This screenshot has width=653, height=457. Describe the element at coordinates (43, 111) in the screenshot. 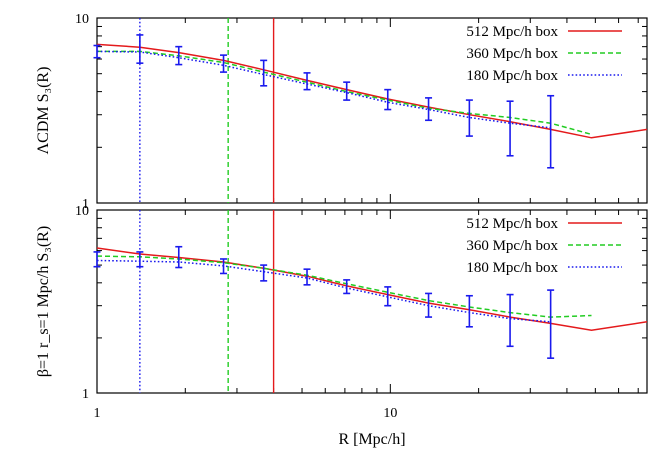

I see `y-axis-label: ΛCDM S₃(R)` at that location.